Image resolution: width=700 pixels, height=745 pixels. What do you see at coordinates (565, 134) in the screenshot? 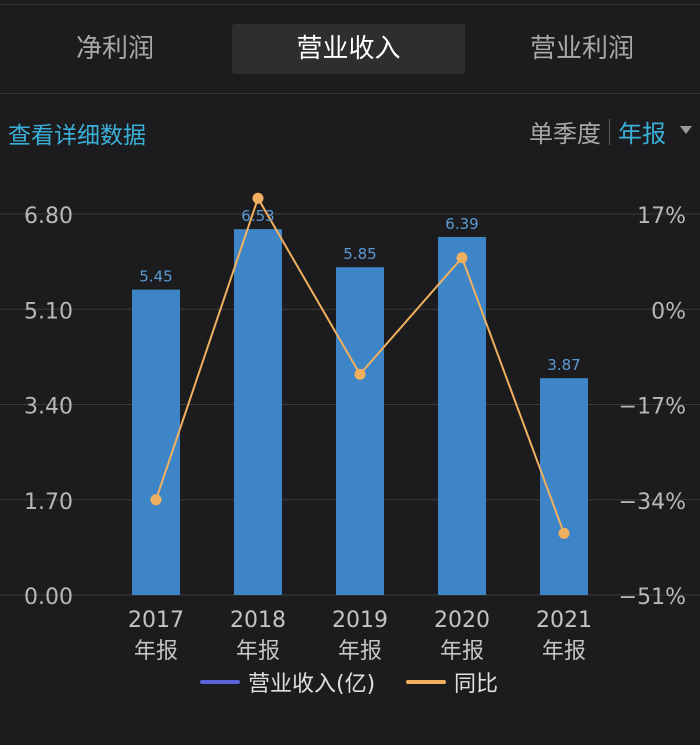
I see `period-single-quarter: 单季度` at bounding box center [565, 134].